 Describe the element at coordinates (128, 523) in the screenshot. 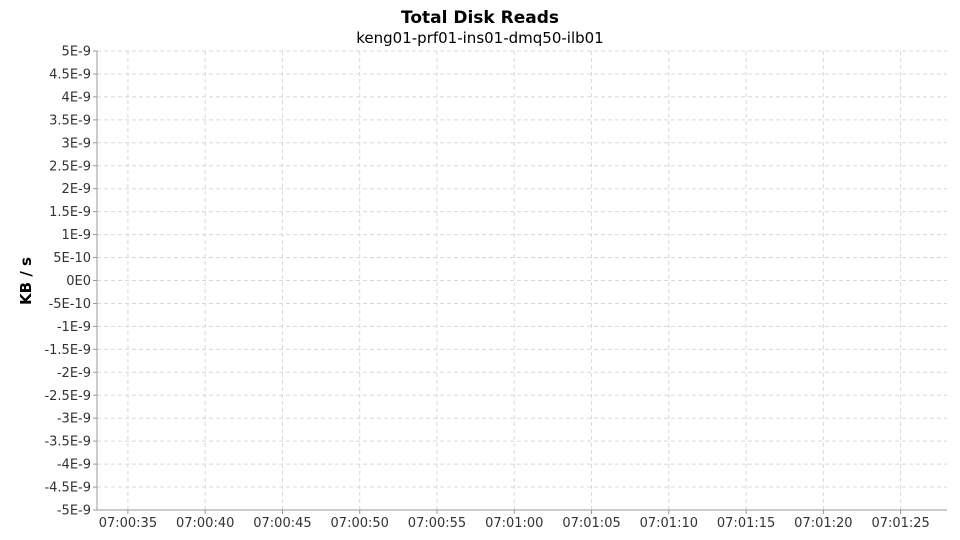

I see `x-tick-label: 07:00:35` at that location.